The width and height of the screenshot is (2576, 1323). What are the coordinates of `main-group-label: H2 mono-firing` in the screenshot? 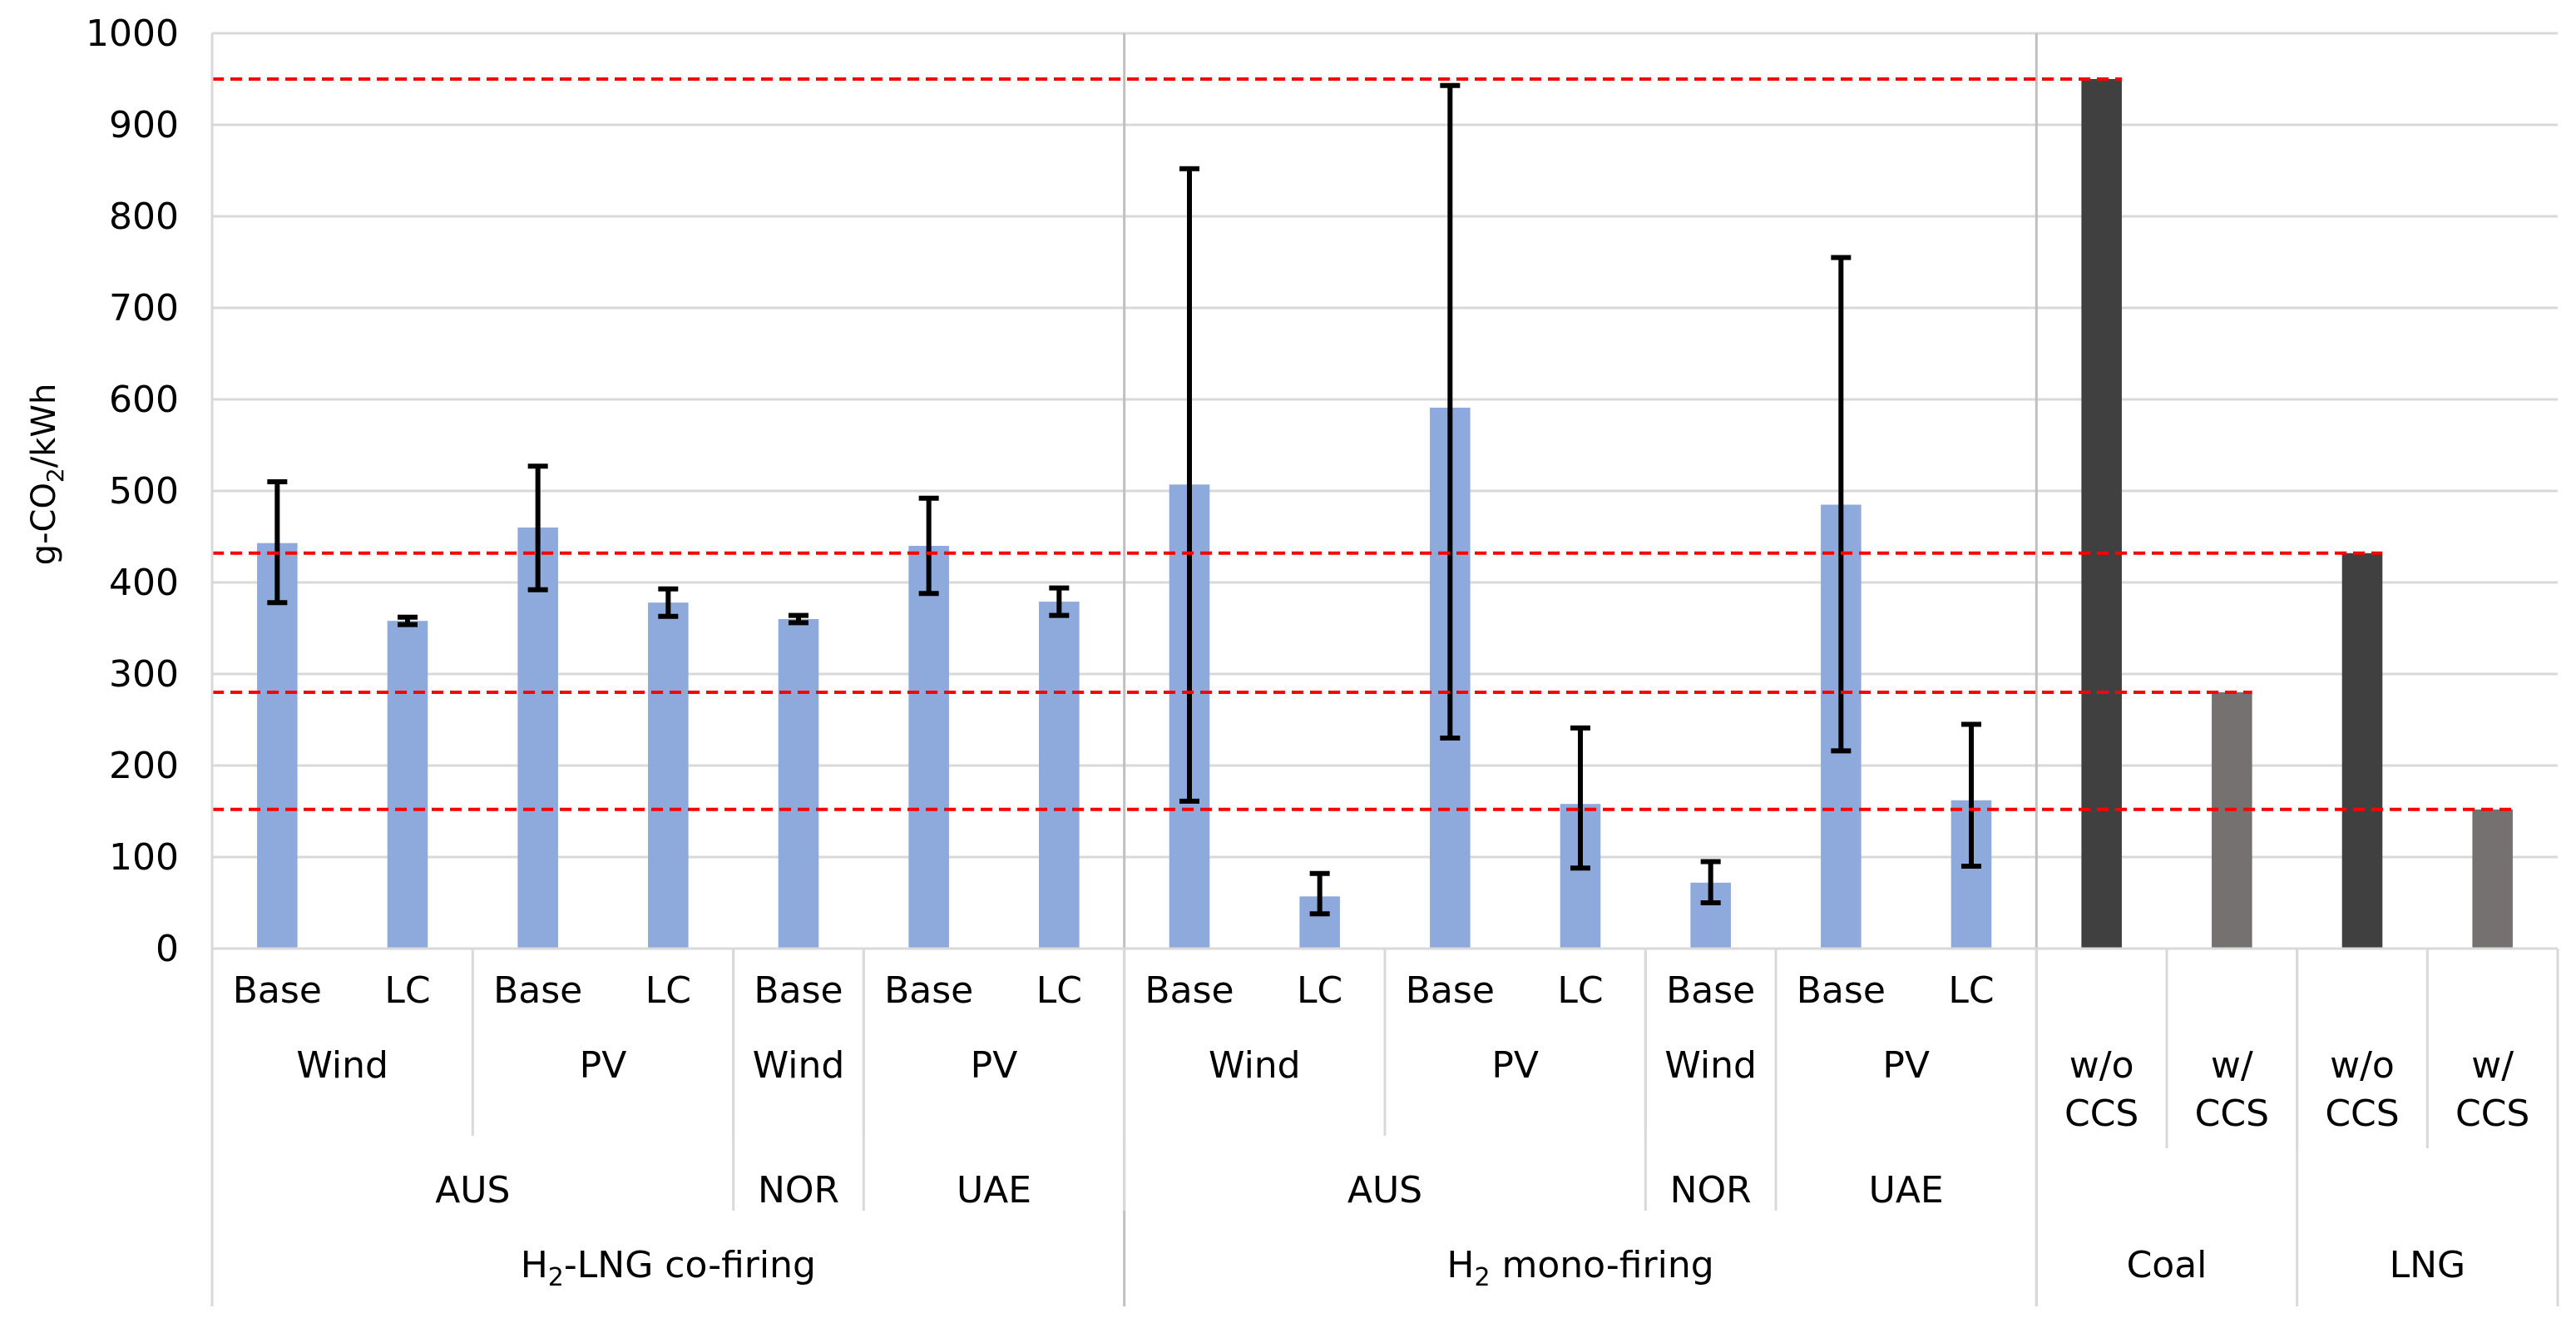 It's located at (1579, 1268).